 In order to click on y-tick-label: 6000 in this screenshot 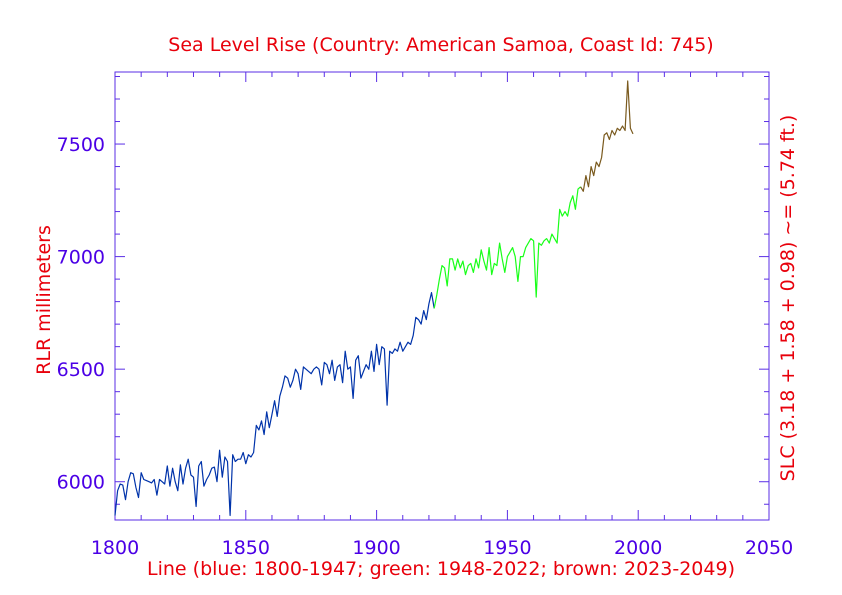, I will do `click(81, 483)`.